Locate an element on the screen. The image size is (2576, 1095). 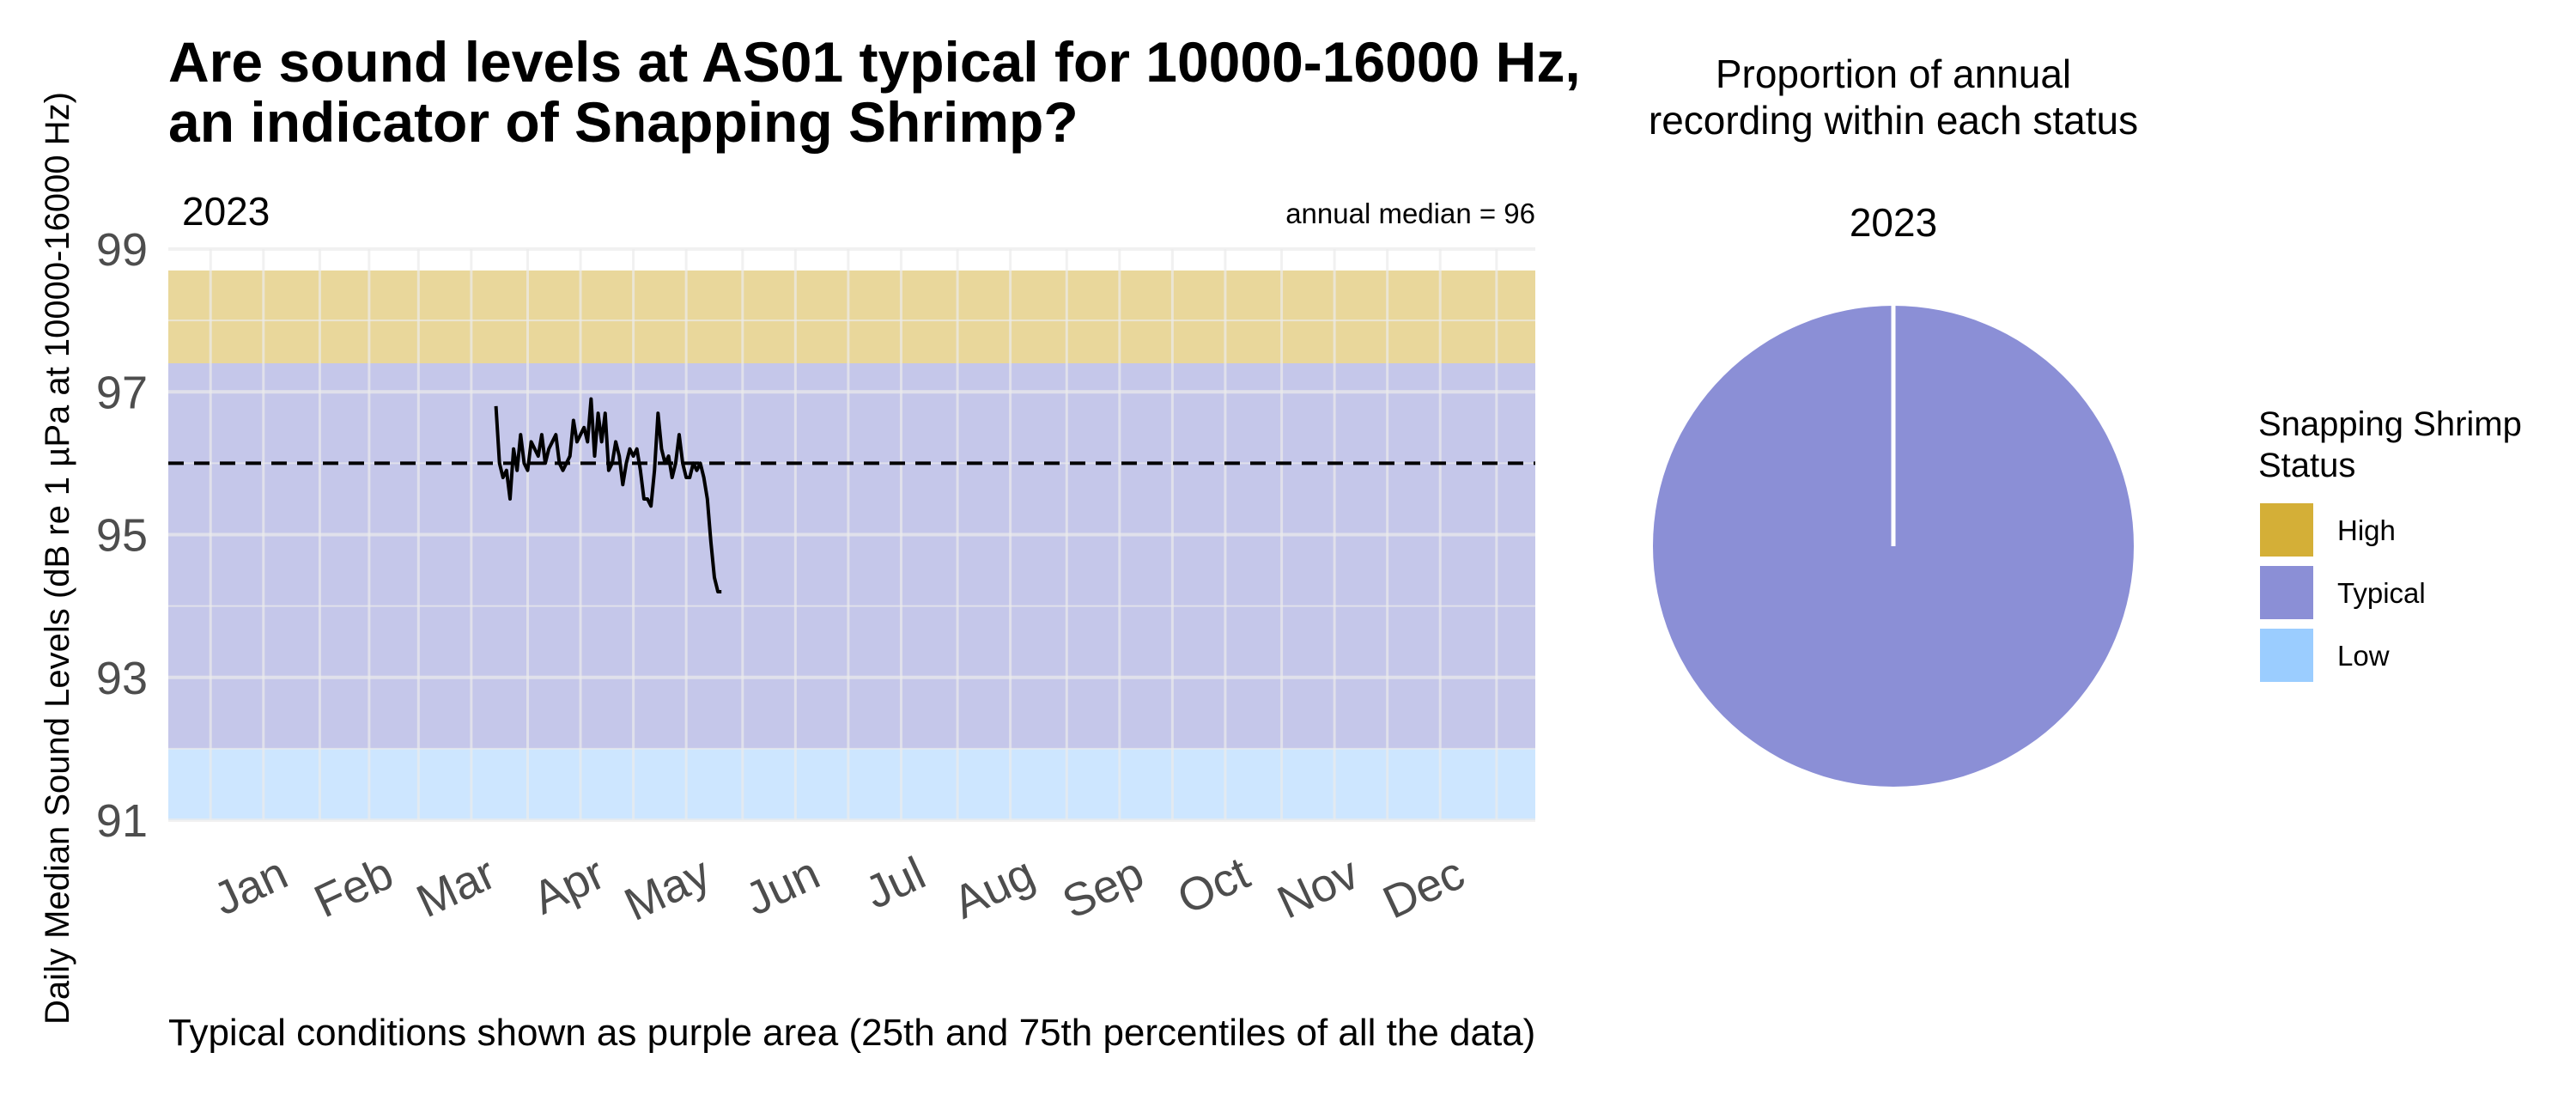
legend-key-typical is located at coordinates (2287, 592).